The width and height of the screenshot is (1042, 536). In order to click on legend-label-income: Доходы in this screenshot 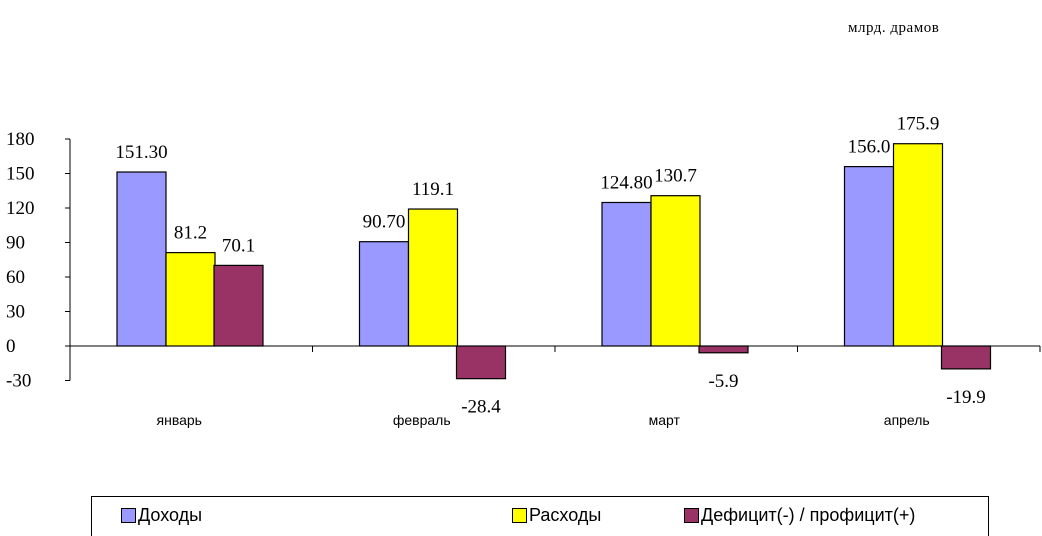, I will do `click(170, 515)`.